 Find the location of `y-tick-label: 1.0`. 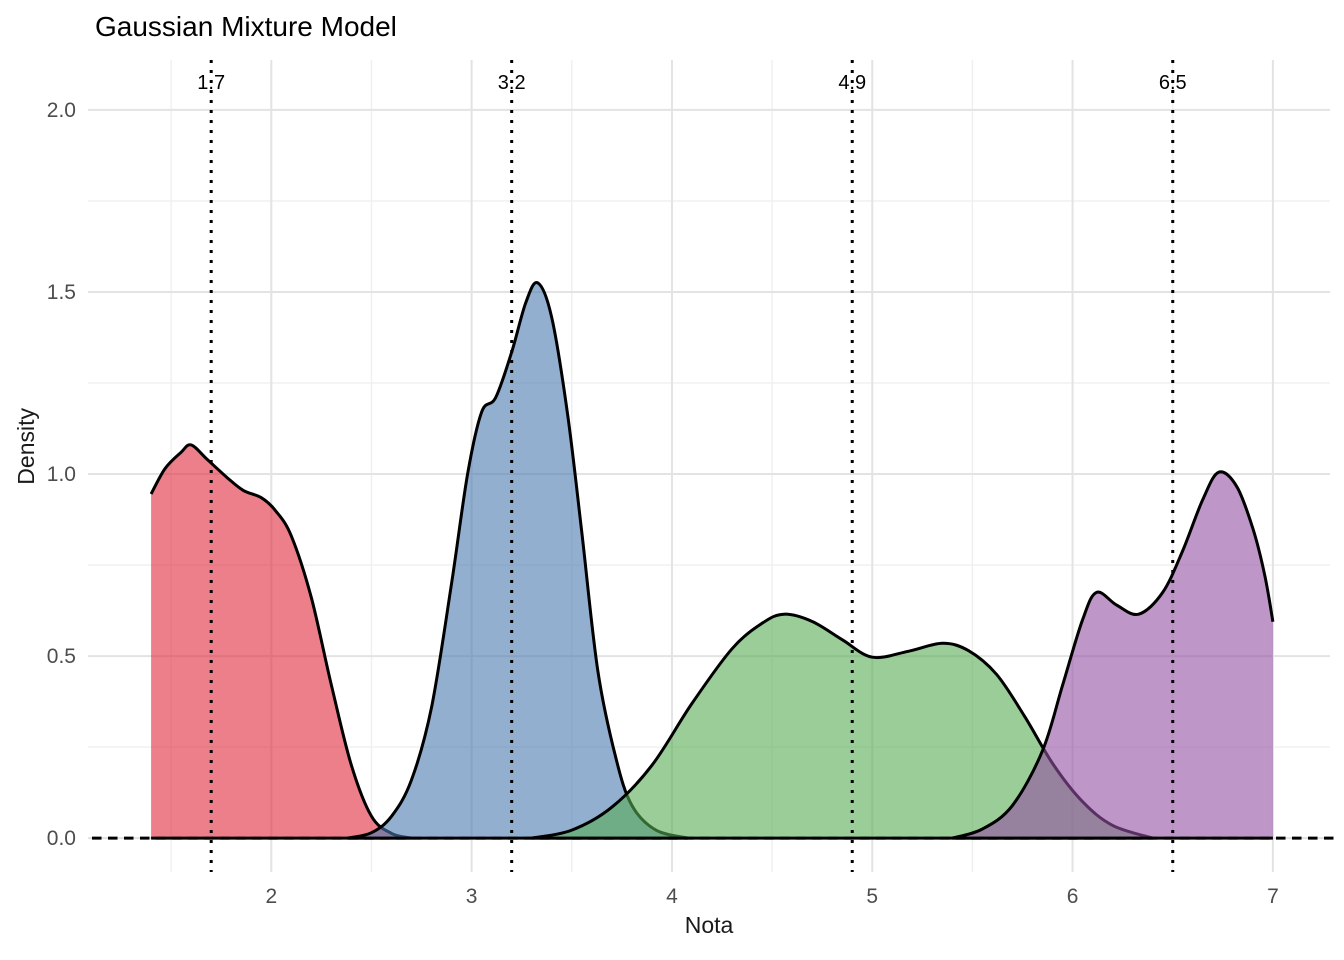

y-tick-label: 1.0 is located at coordinates (61, 474).